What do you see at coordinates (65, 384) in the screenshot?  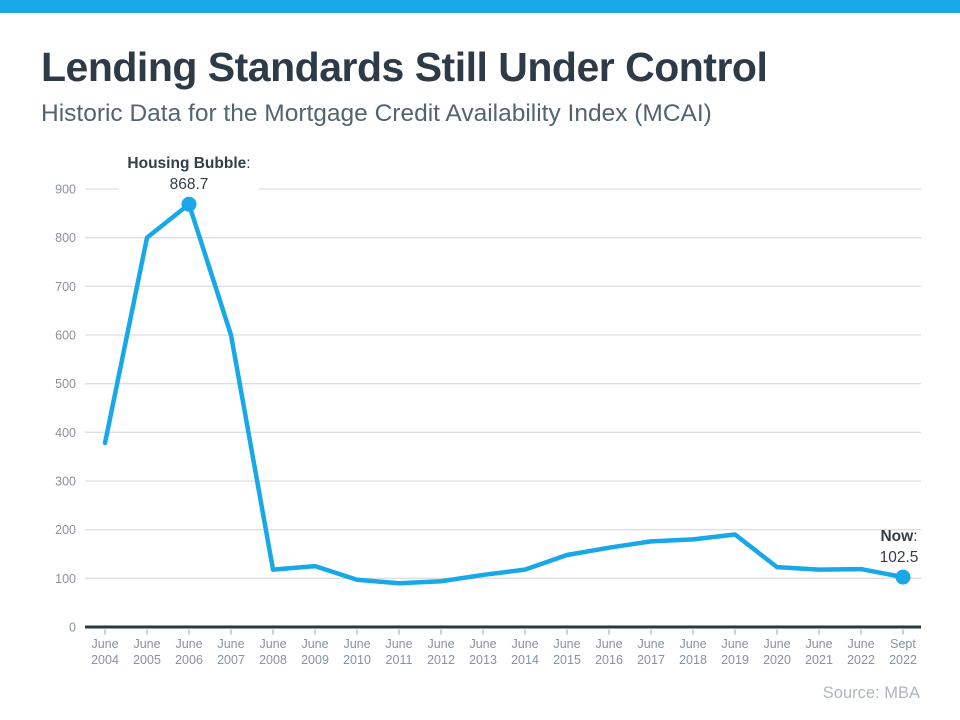 I see `y-axis-label: 500` at bounding box center [65, 384].